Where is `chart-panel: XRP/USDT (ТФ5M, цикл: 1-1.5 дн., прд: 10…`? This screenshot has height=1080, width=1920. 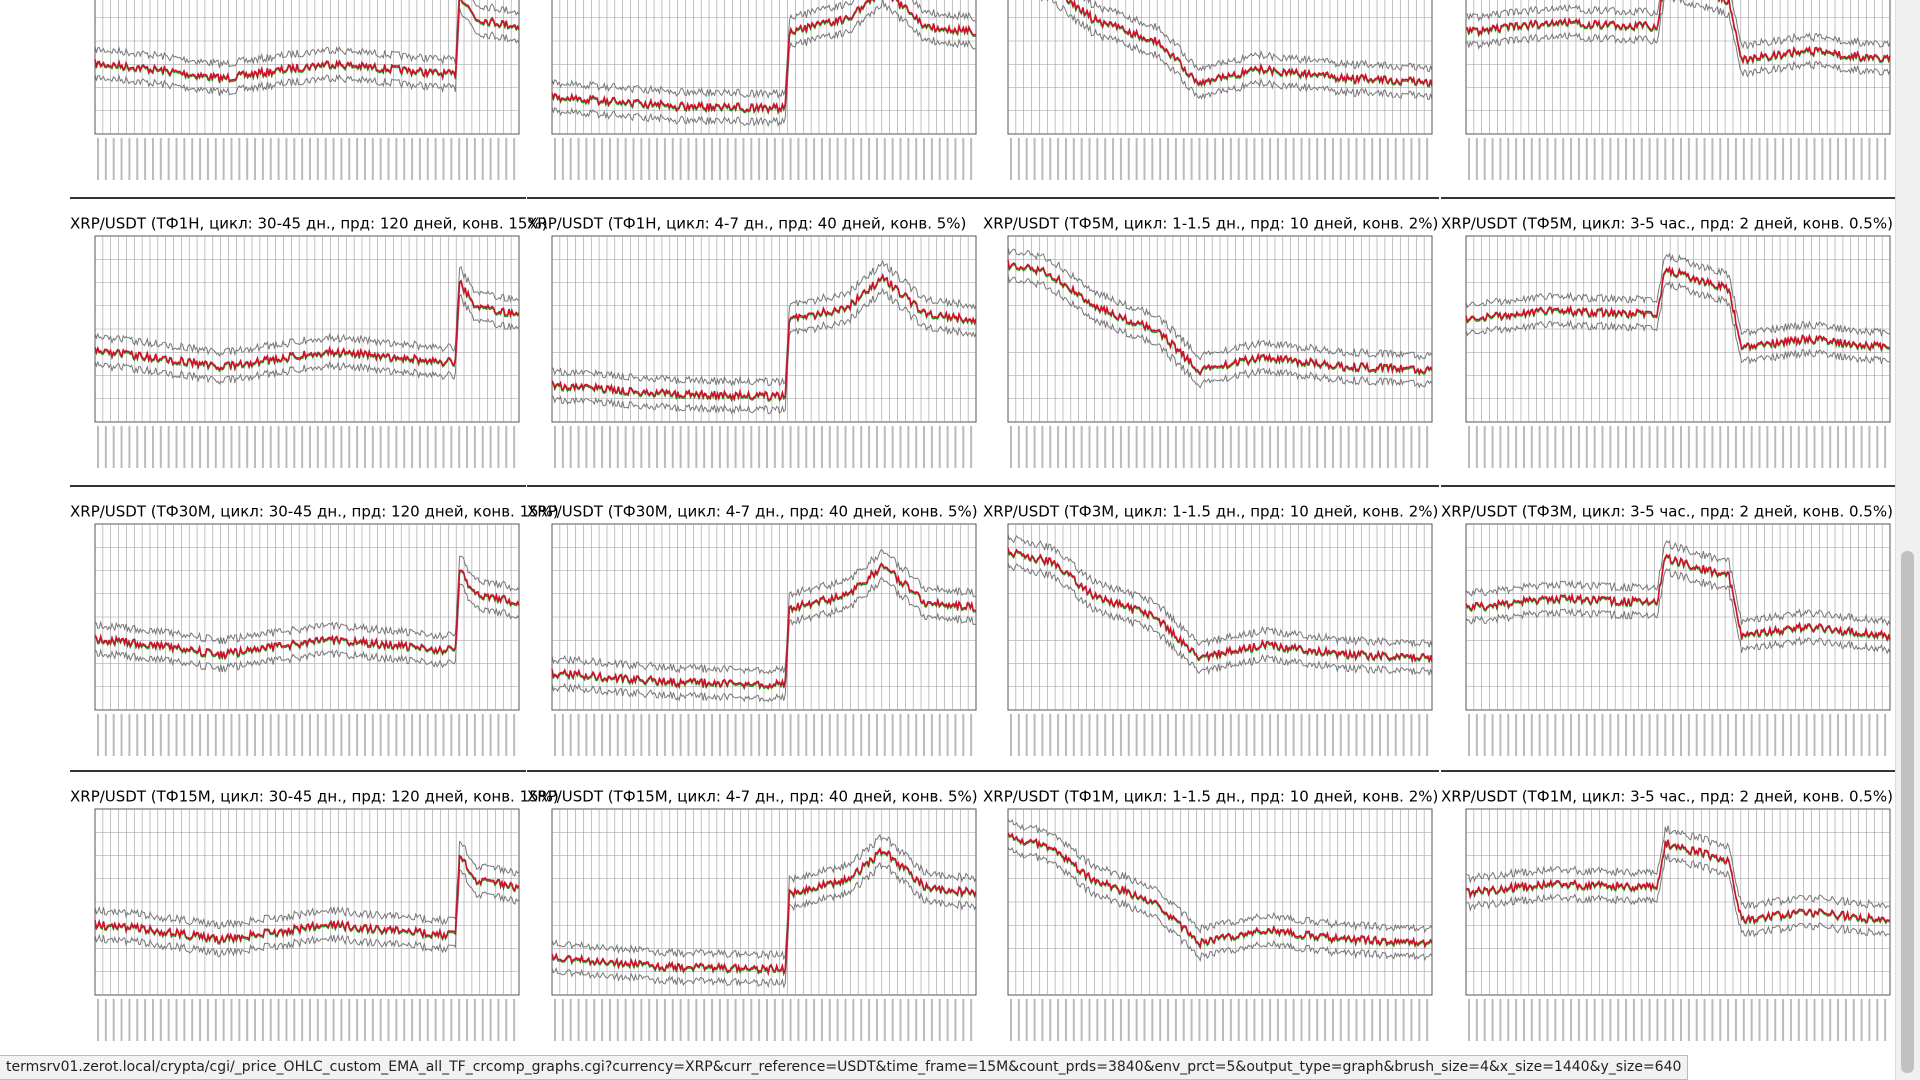
chart-panel: XRP/USDT (ТФ5M, цикл: 1-1.5 дн., прд: 10… is located at coordinates (1211, 332).